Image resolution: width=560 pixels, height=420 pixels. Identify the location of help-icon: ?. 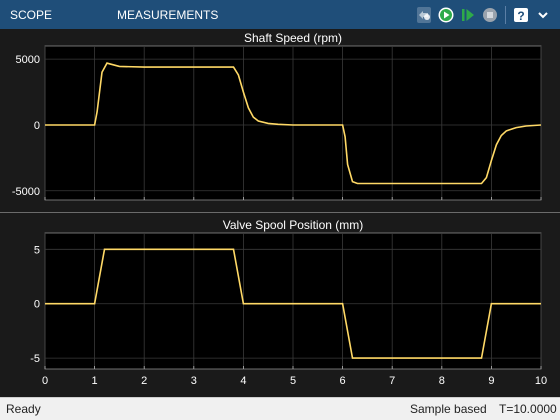
(521, 15).